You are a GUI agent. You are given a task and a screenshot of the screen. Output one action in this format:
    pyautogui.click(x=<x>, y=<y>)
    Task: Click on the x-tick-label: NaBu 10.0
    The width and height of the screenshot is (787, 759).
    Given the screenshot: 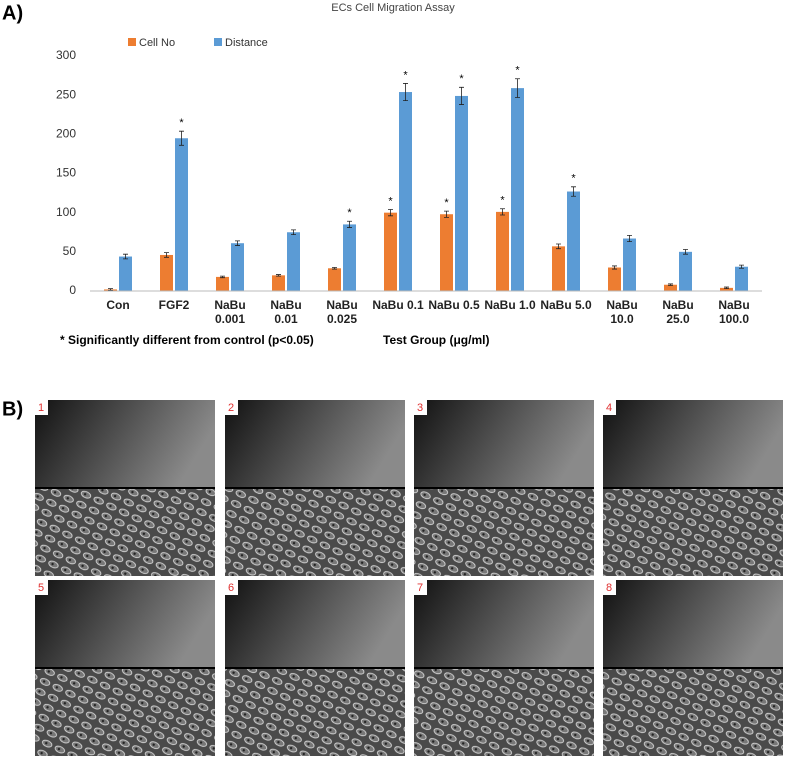 What is the action you would take?
    pyautogui.click(x=622, y=312)
    